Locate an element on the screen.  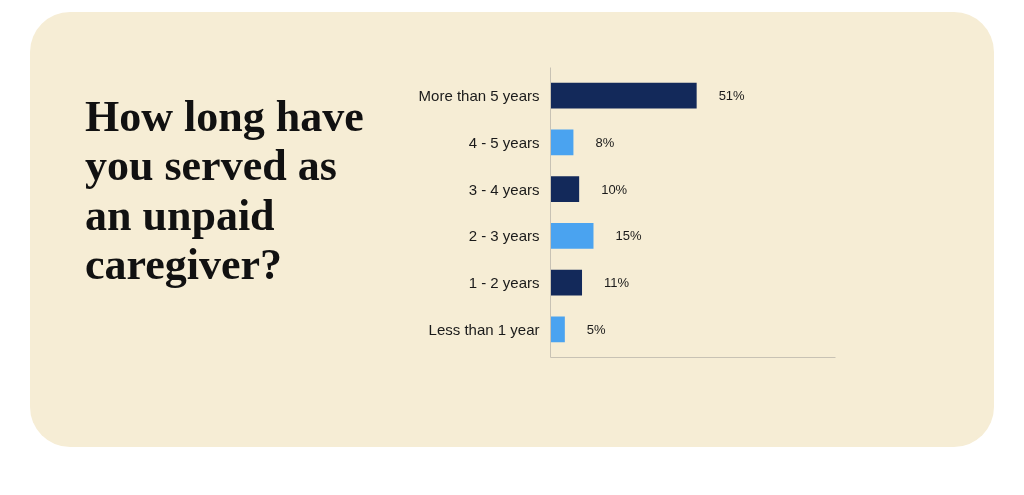
data-label: 10% is located at coordinates (614, 189).